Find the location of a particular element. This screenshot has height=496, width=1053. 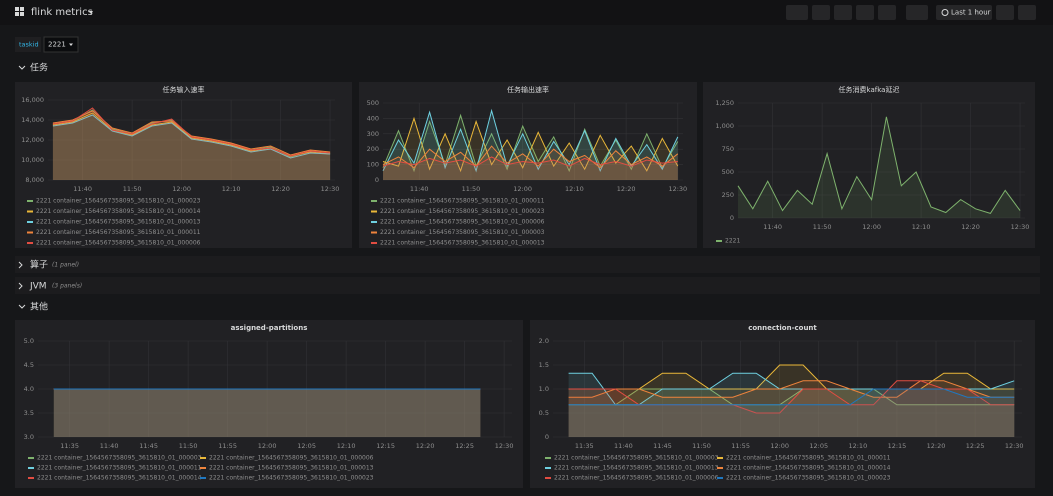

variable-label: taskid is located at coordinates (29, 45).